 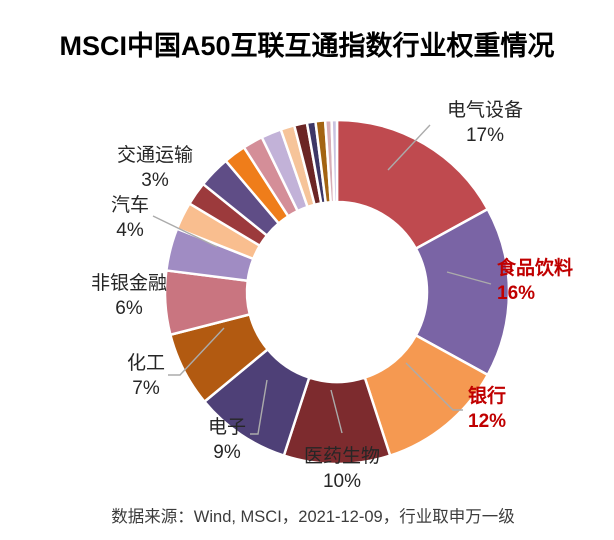 What do you see at coordinates (342, 456) in the screenshot?
I see `segment-label-name: 医药生物` at bounding box center [342, 456].